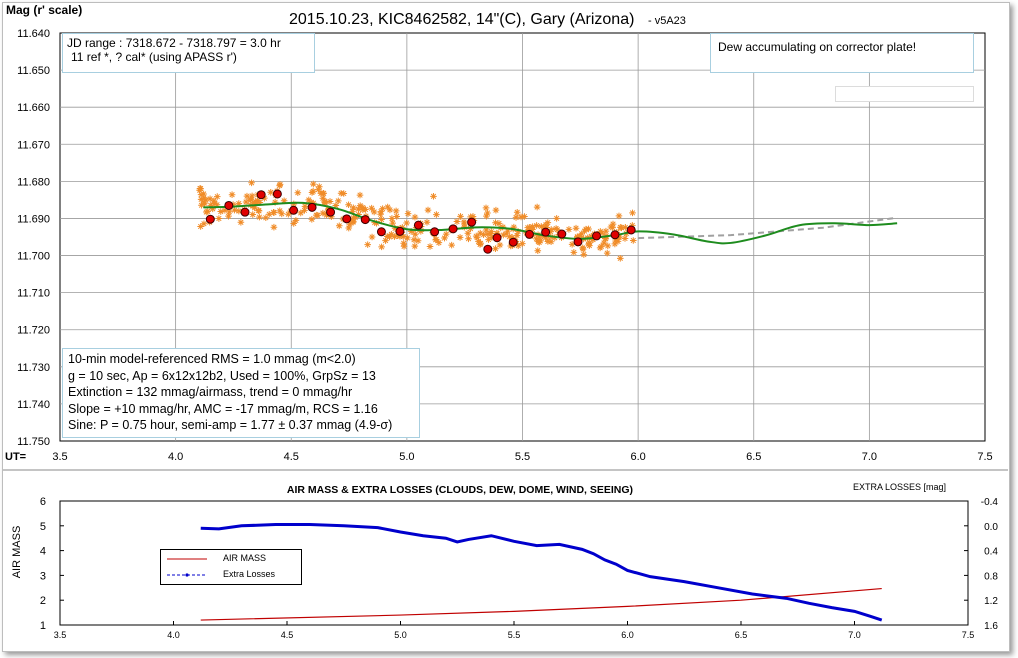 The width and height of the screenshot is (1018, 658). What do you see at coordinates (522, 457) in the screenshot?
I see `top-x-tick-label: 5.5` at bounding box center [522, 457].